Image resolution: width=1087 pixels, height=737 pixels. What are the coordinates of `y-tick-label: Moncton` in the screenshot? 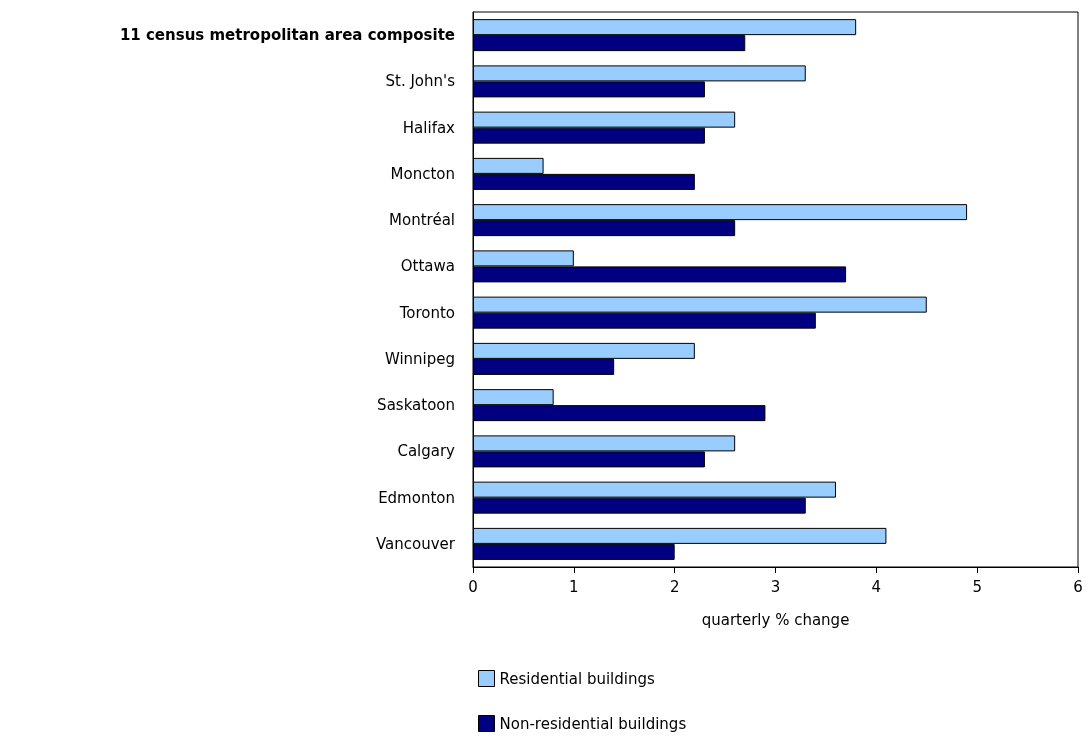 It's located at (422, 173).